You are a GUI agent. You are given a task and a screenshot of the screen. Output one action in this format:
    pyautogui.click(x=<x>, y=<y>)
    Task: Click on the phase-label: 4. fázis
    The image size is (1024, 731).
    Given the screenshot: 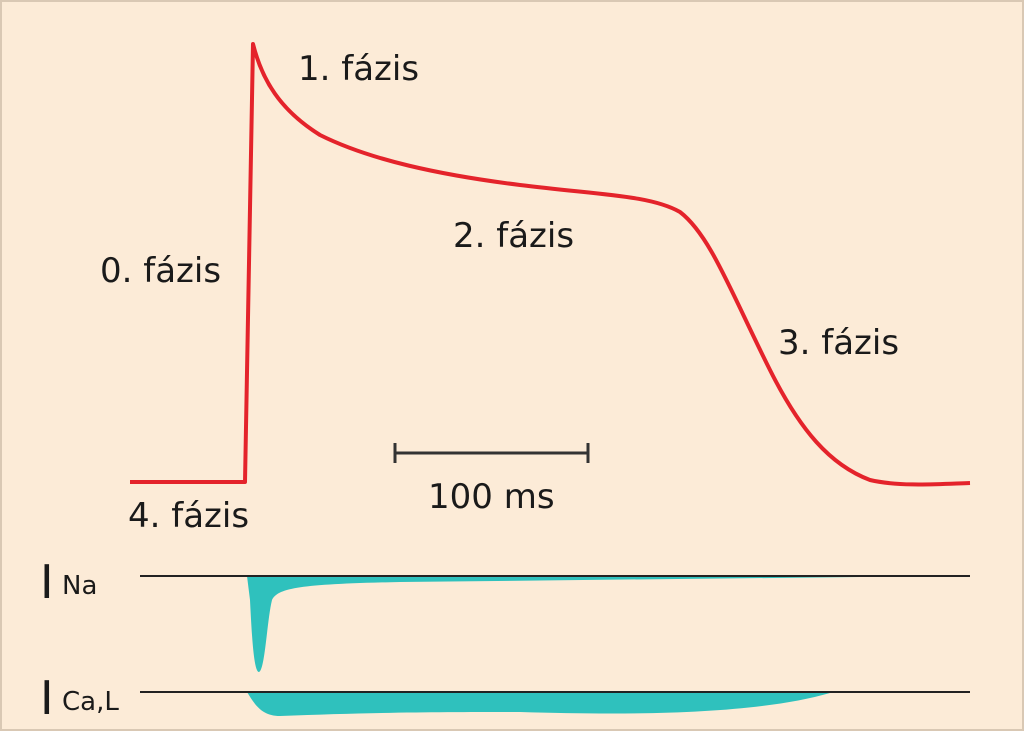 What is the action you would take?
    pyautogui.click(x=188, y=516)
    